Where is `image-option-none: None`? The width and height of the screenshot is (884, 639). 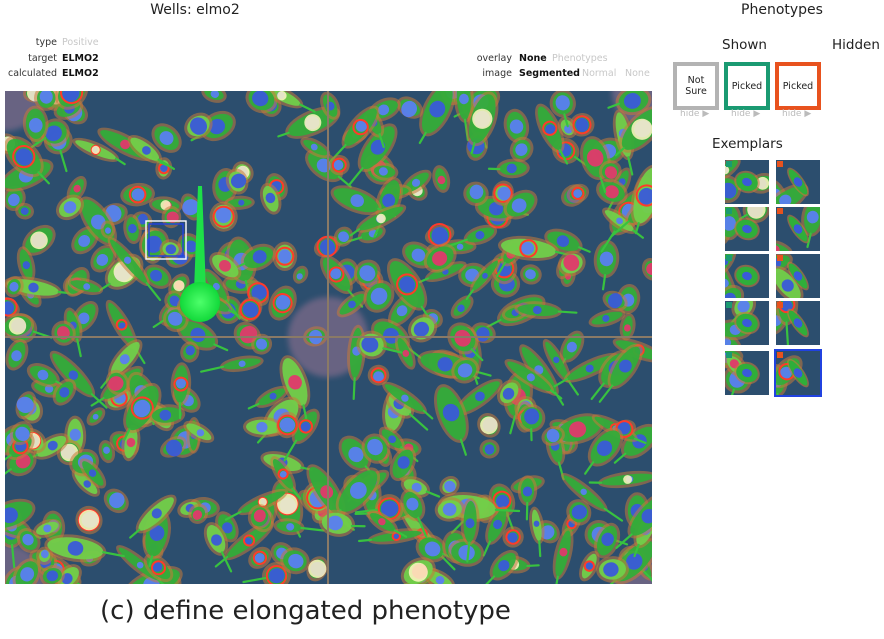
image-option-none: None is located at coordinates (637, 73).